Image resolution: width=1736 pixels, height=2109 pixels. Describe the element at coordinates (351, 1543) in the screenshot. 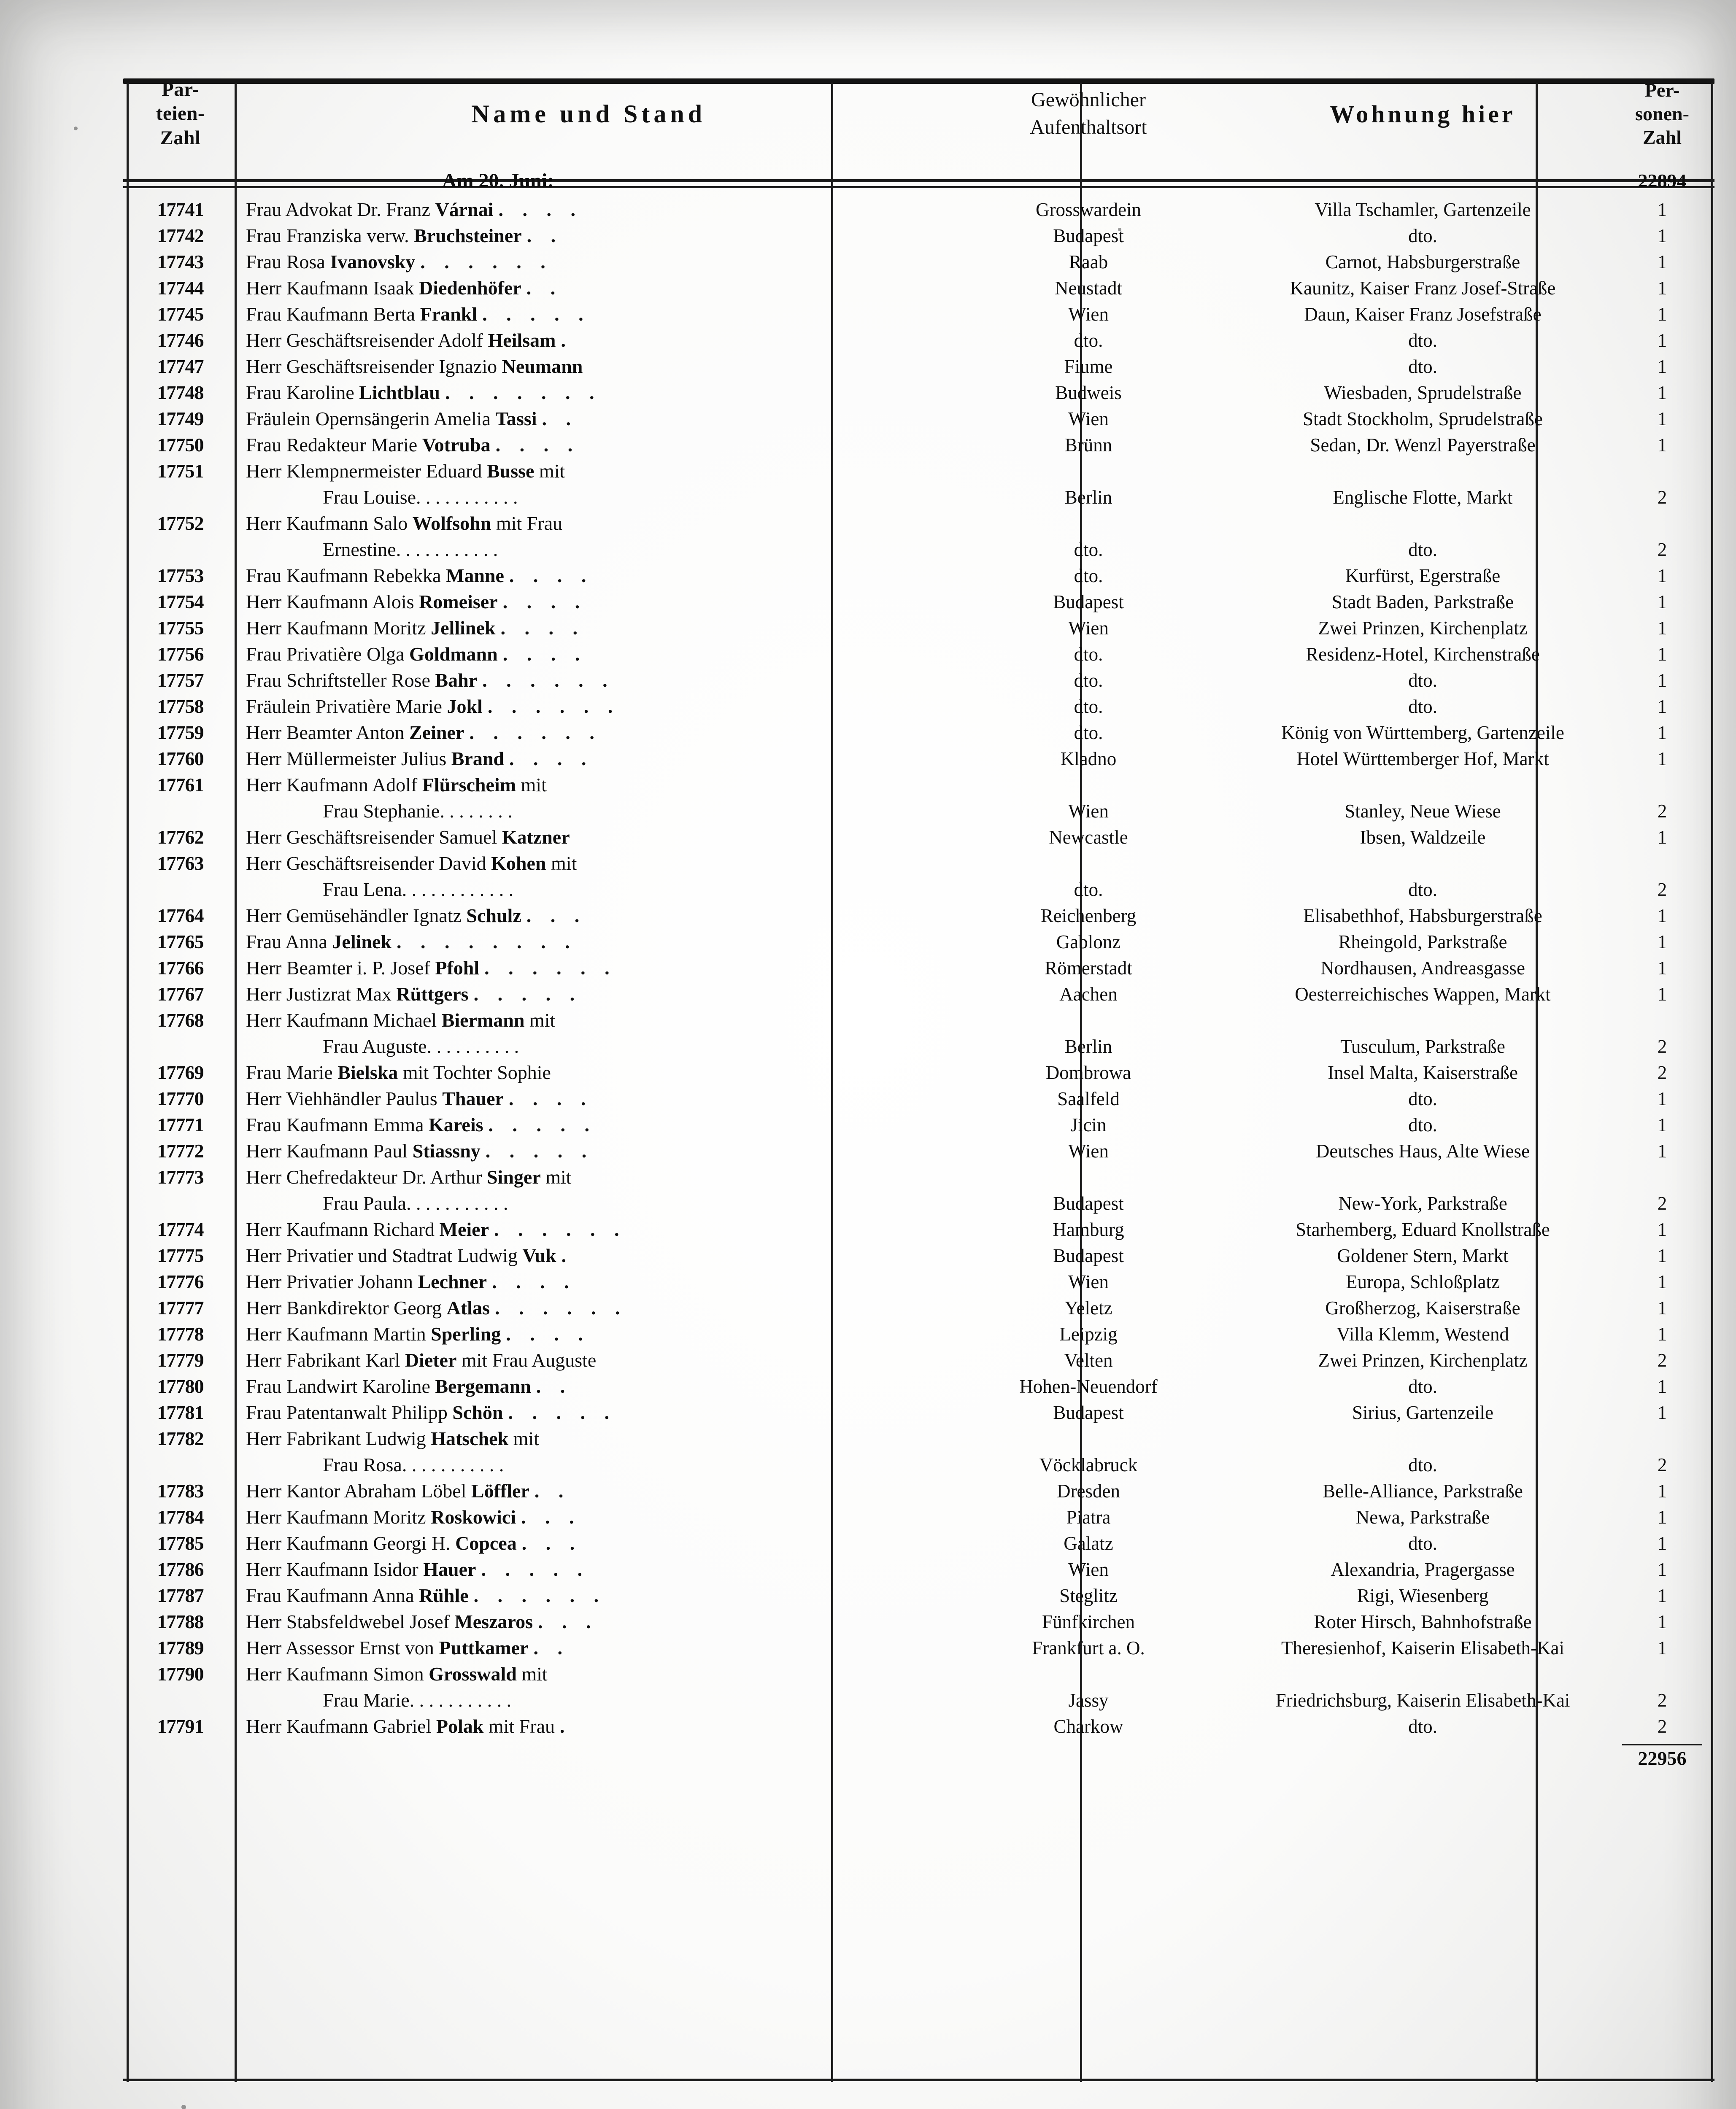

I see `row-name-prefix: Herr Kaufmann Georgi H.` at that location.